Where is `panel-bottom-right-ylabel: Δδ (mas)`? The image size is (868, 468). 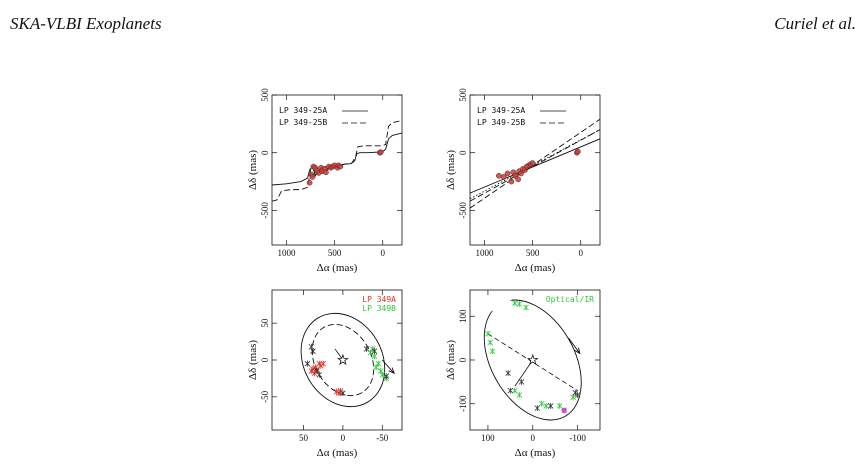
panel-bottom-right-ylabel: Δδ (mas) is located at coordinates (451, 360).